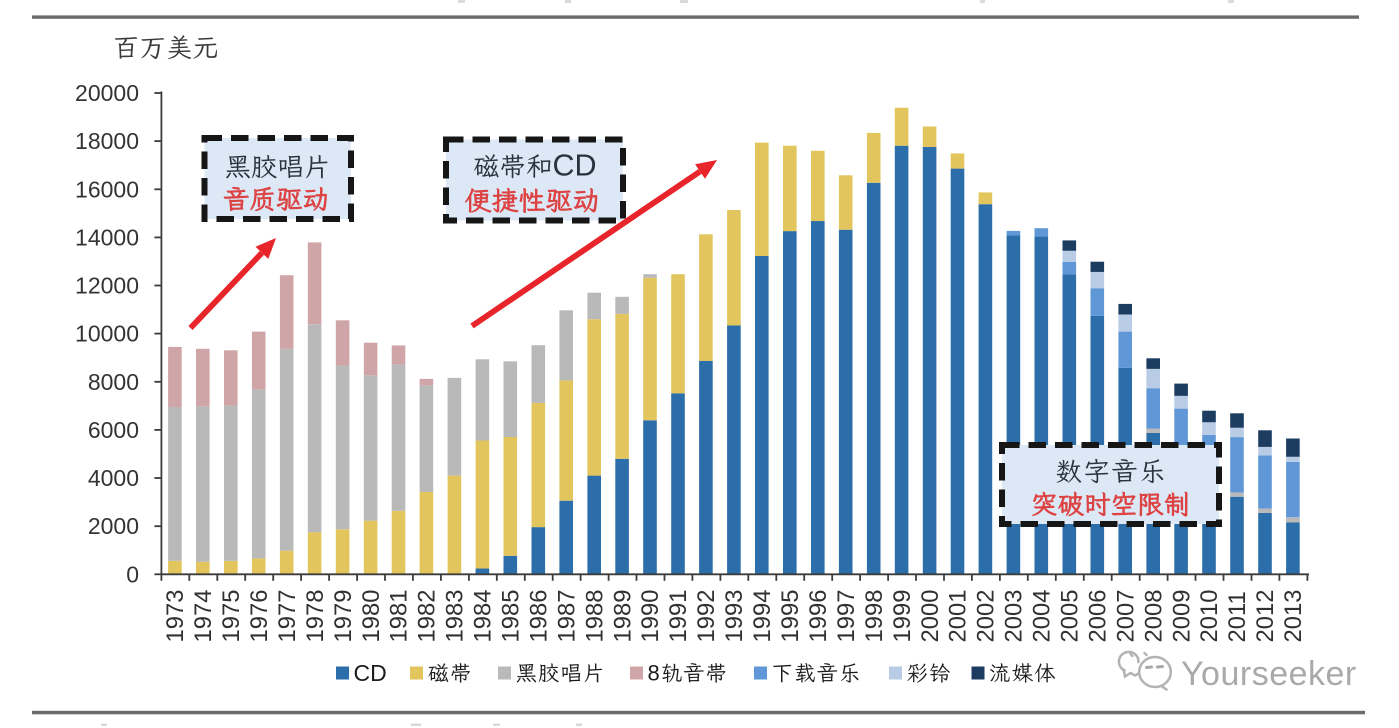 This screenshot has height=728, width=1399. Describe the element at coordinates (113, 478) in the screenshot. I see `svg-text: 4000` at that location.